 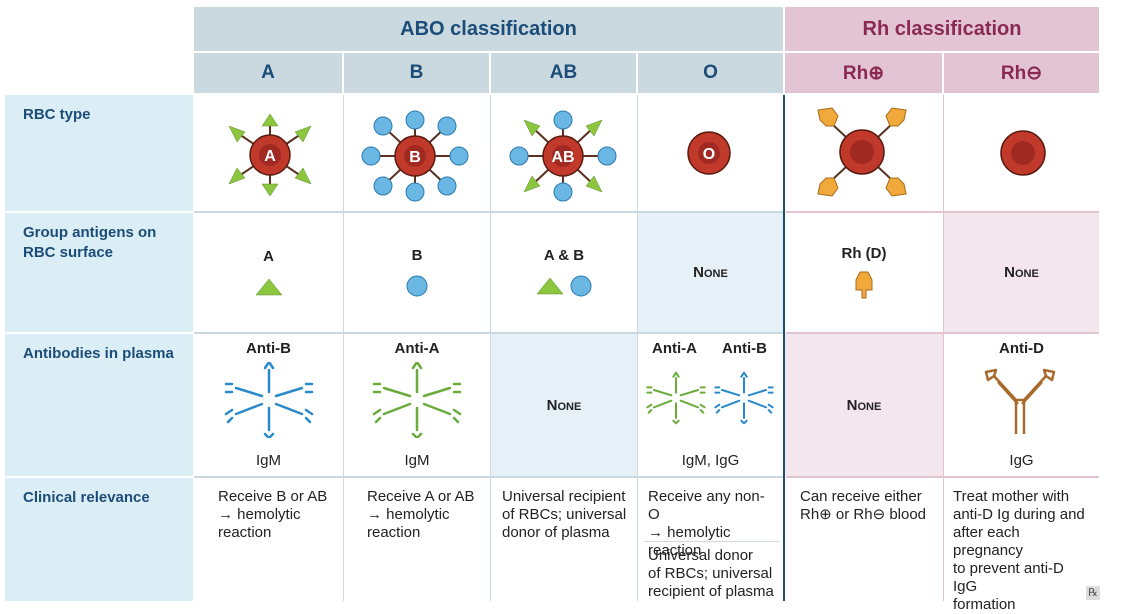 What do you see at coordinates (99, 272) in the screenshot?
I see `row-label-antigens: Group antigens on RBC surface` at bounding box center [99, 272].